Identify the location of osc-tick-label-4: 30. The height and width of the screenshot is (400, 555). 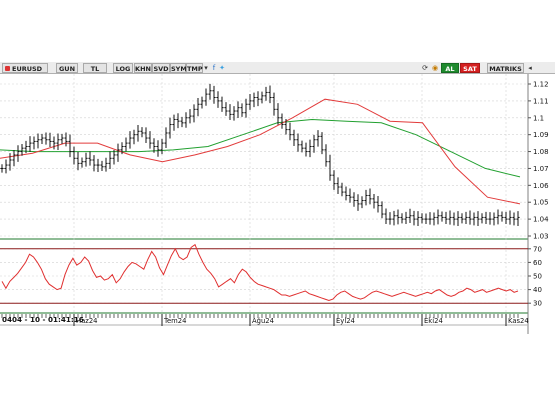
(537, 304).